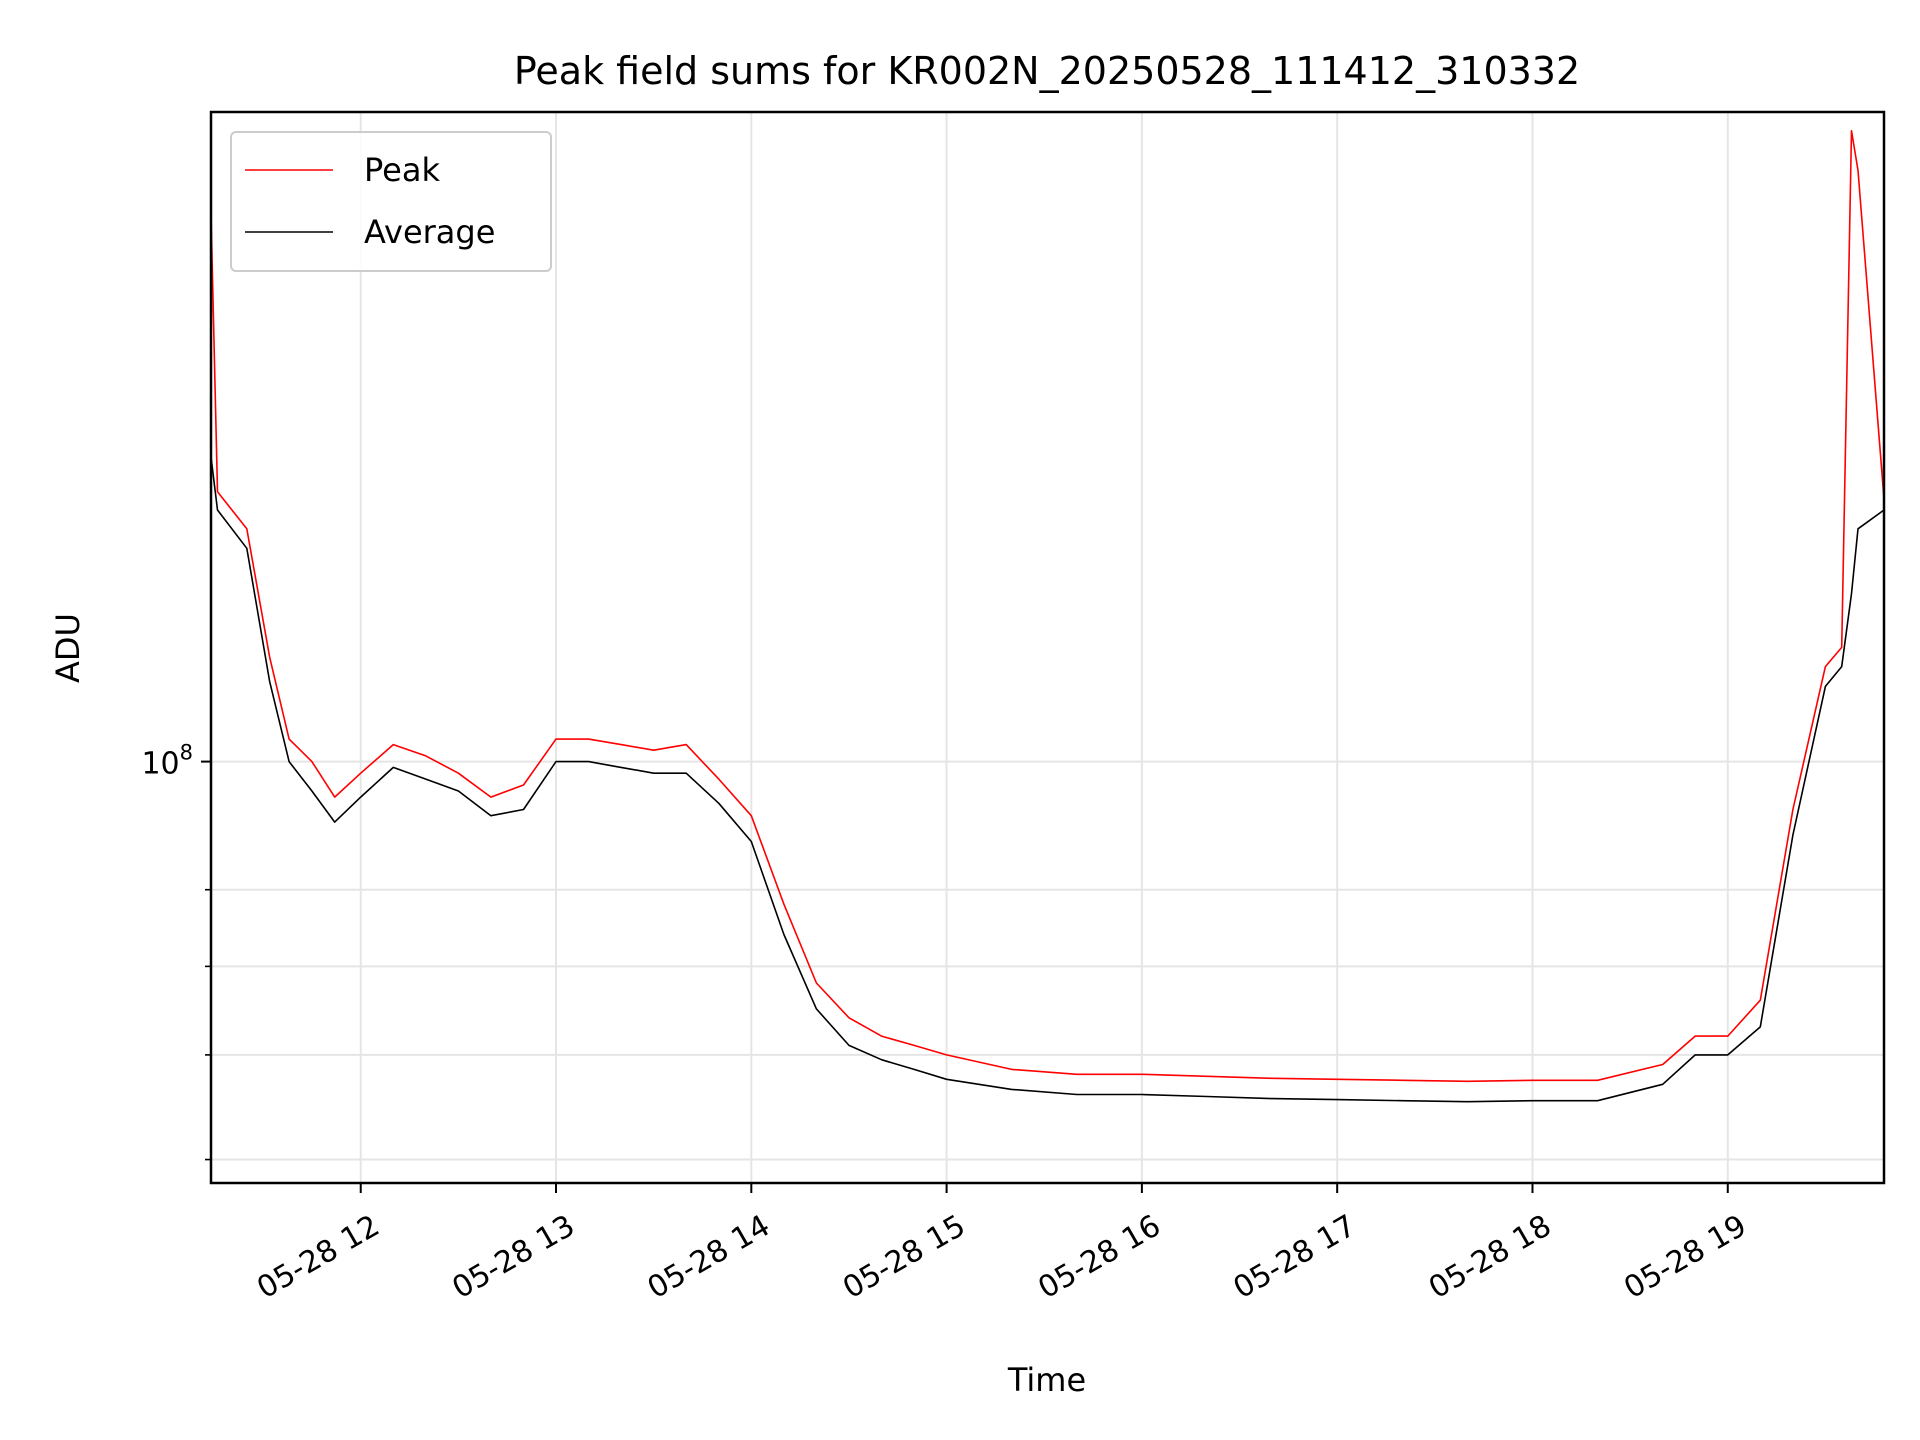 This screenshot has height=1440, width=1920. I want to click on x-axis-label: Time, so click(1046, 1380).